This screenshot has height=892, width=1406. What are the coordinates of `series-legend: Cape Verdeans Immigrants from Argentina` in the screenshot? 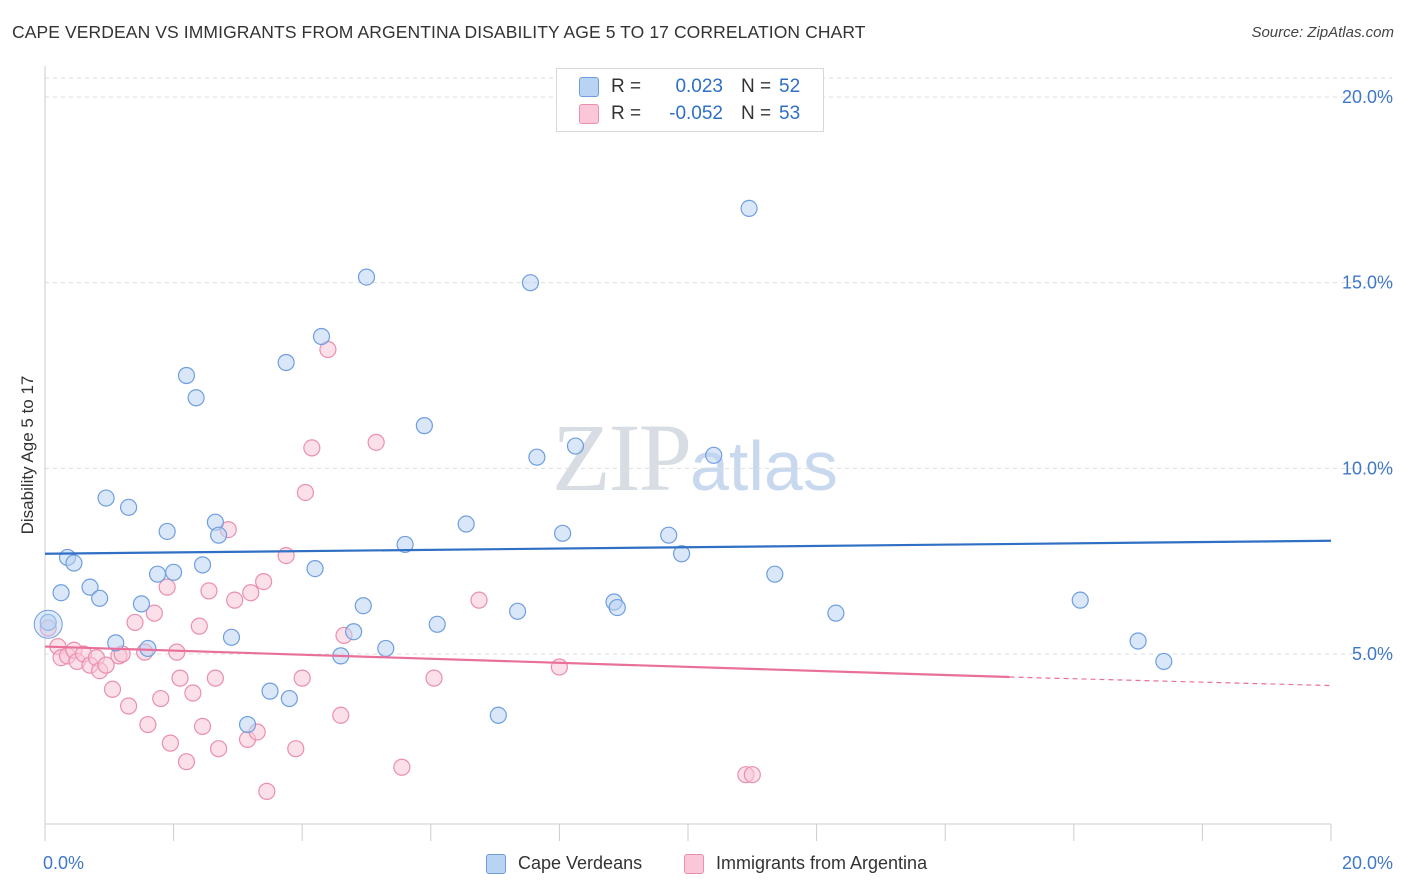 It's located at (703, 865).